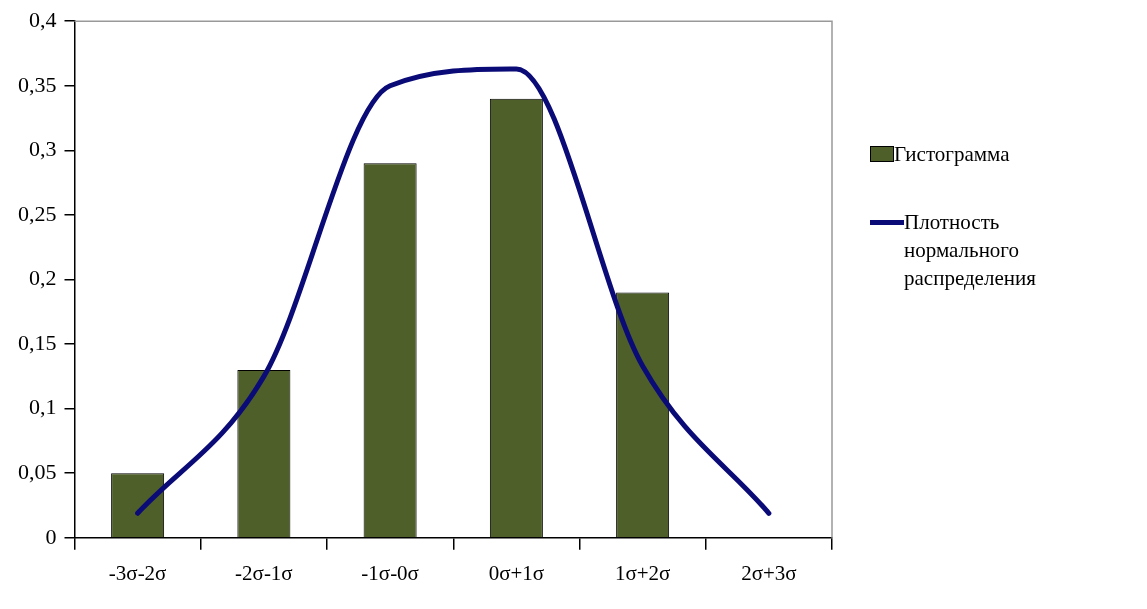 The width and height of the screenshot is (1147, 609). Describe the element at coordinates (769, 572) in the screenshot. I see `x-tick-label: 2σ+3σ` at that location.